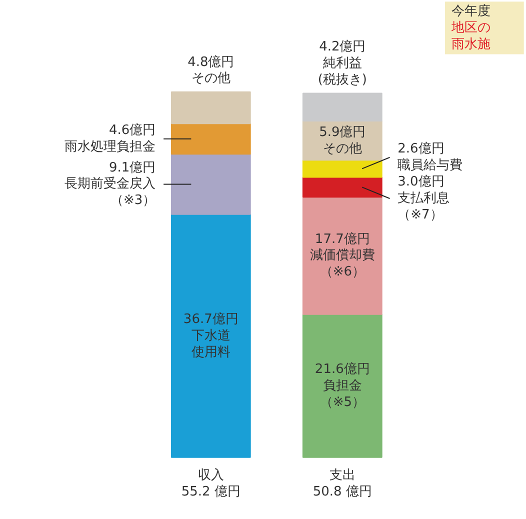  Describe the element at coordinates (342, 475) in the screenshot. I see `x-tick-label: 支出` at that location.